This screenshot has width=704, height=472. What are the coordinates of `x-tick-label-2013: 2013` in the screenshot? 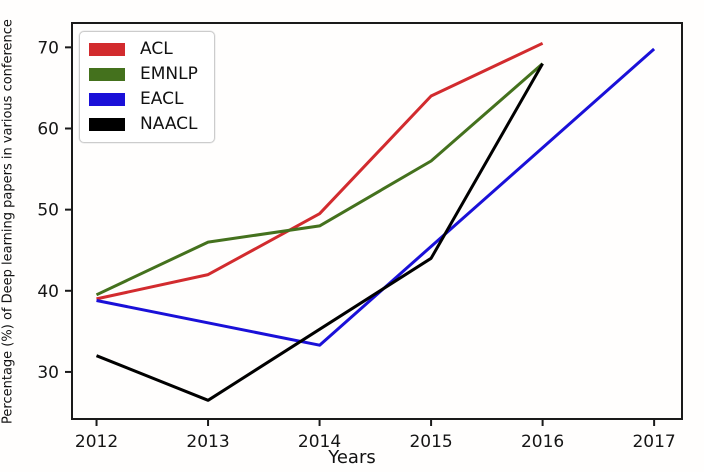 It's located at (207, 442).